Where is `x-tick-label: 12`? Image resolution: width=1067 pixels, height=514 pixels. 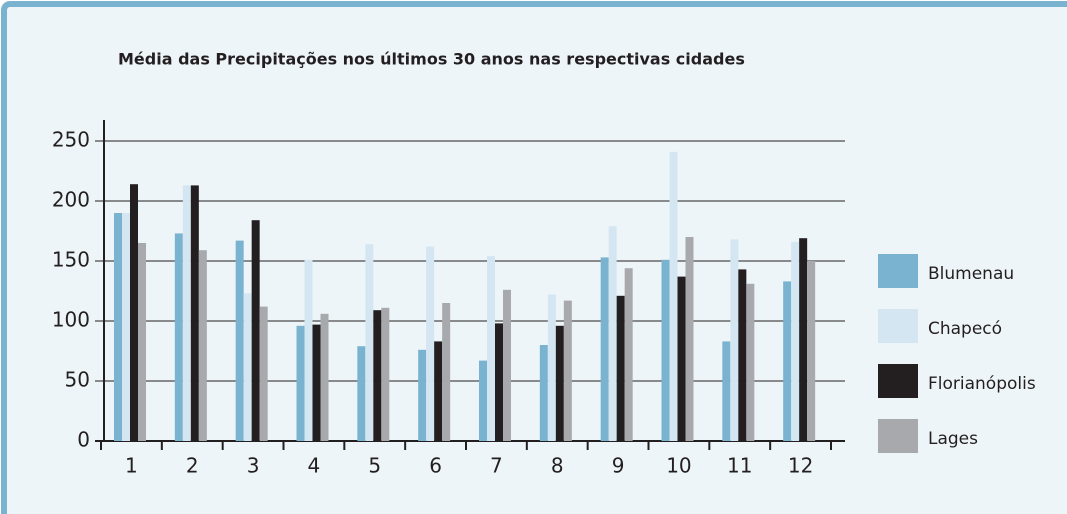
x-tick-label: 12 is located at coordinates (800, 466).